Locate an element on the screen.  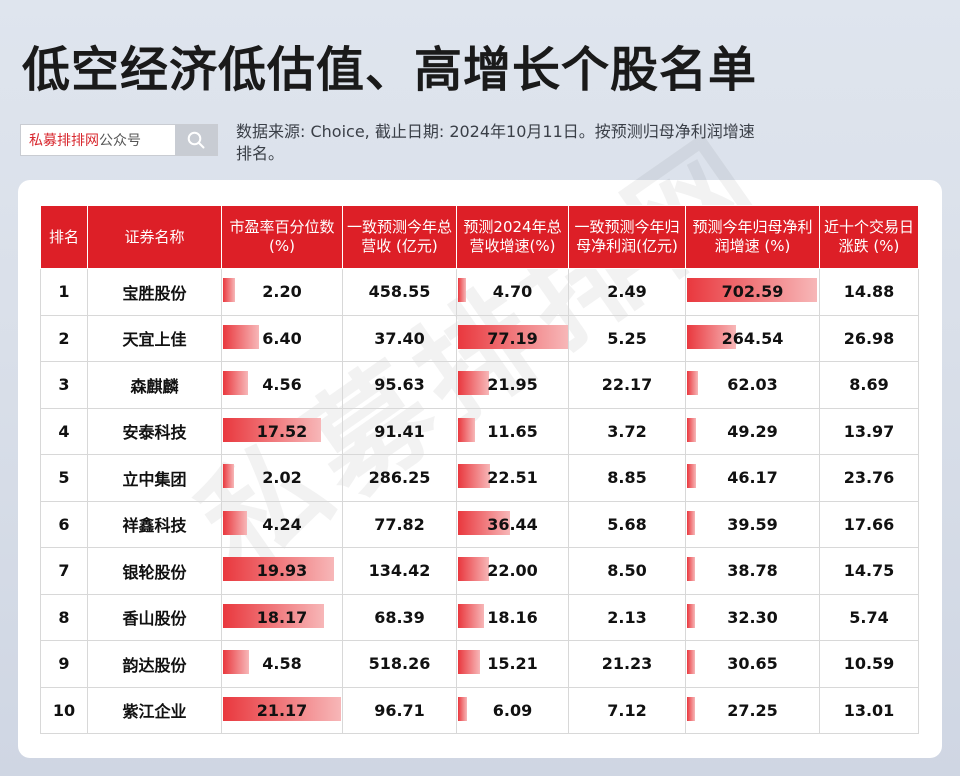
cell-value: 安泰科技 is located at coordinates (154, 433).